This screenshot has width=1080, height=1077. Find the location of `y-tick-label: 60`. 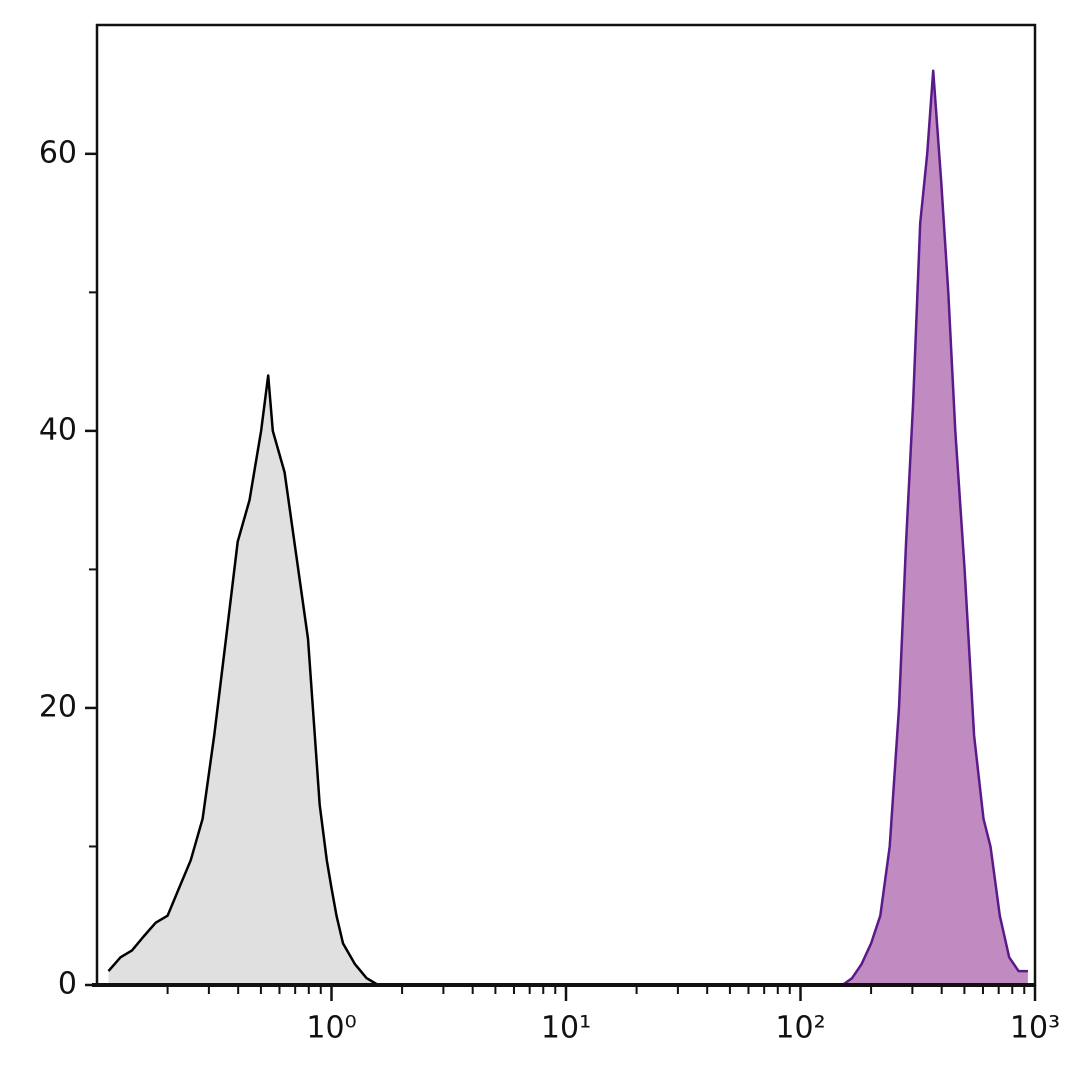

y-tick-label: 60 is located at coordinates (58, 152).